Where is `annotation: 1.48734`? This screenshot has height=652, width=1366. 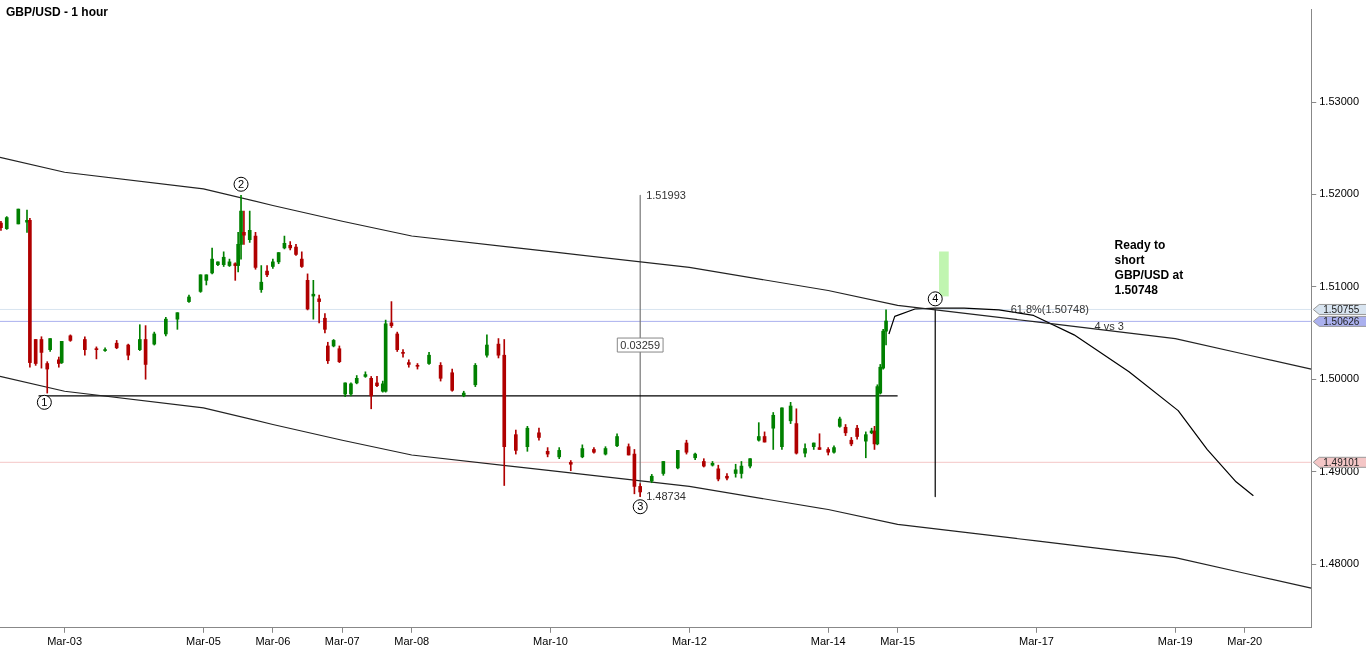
annotation: 1.48734 is located at coordinates (666, 496).